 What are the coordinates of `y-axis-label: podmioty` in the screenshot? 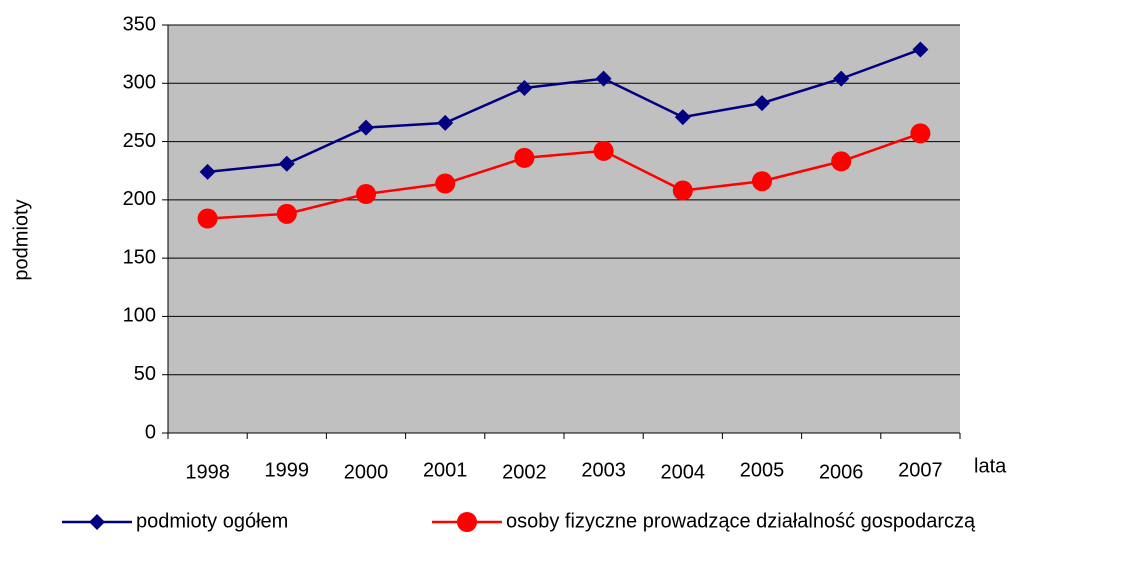 It's located at (21, 239).